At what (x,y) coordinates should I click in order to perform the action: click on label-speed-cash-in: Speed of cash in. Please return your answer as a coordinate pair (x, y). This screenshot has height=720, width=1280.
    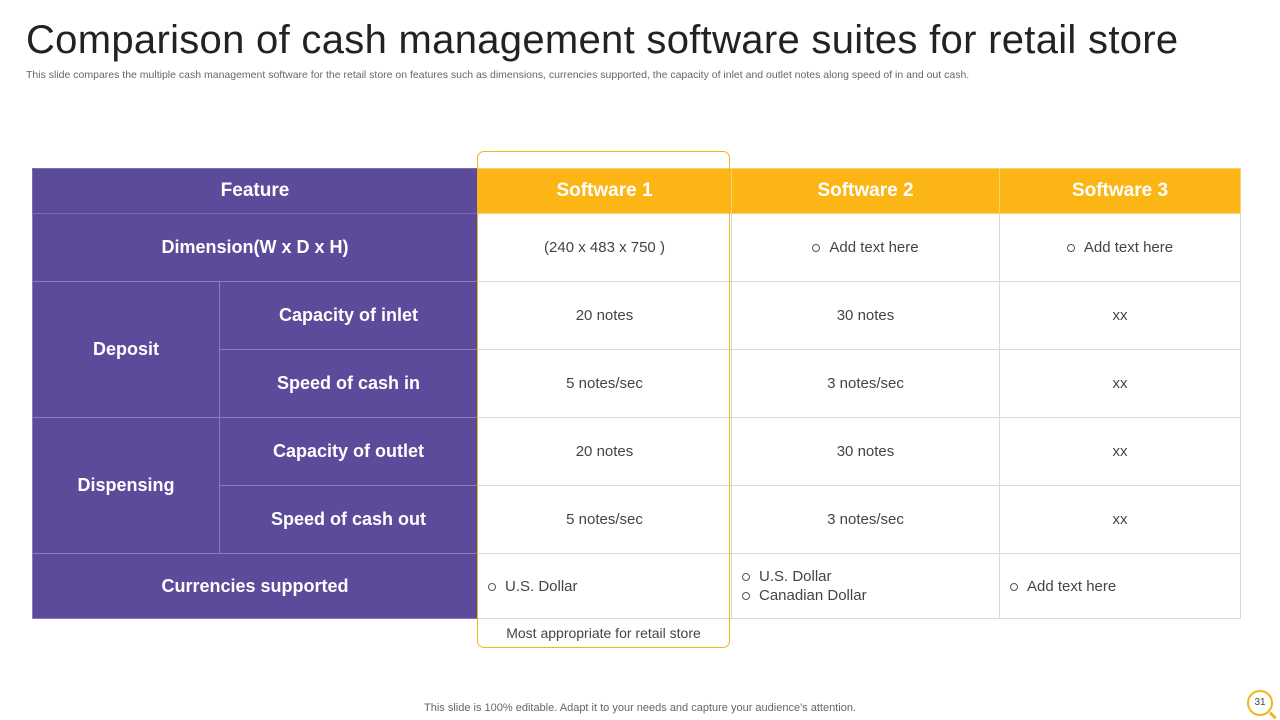
    Looking at the image, I should click on (348, 383).